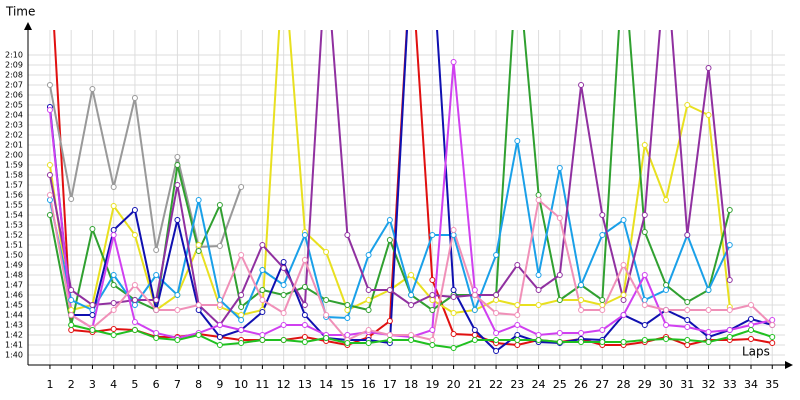 This screenshot has height=400, width=800. Describe the element at coordinates (14, 135) in the screenshot. I see `y-tick-label: 2:02` at that location.